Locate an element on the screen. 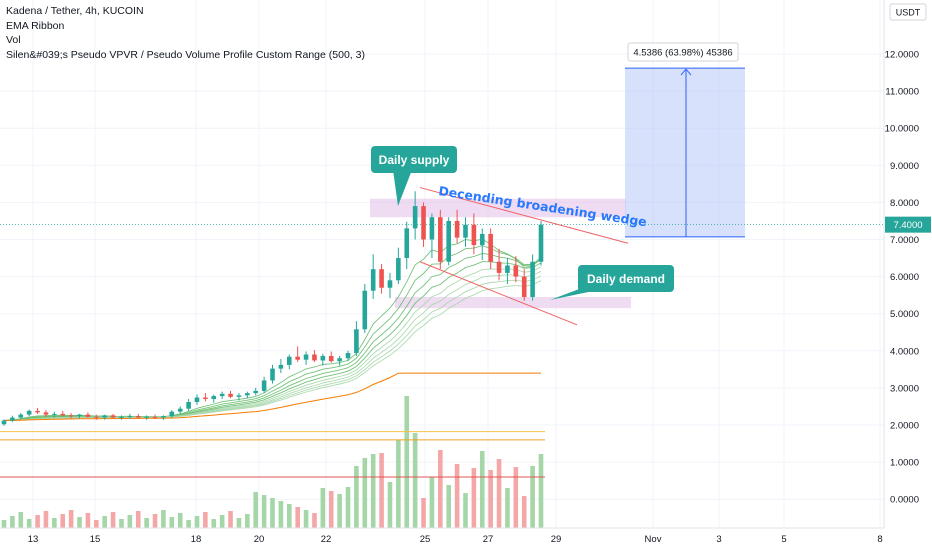 The width and height of the screenshot is (932, 550). price-tick-label: 6.0000 is located at coordinates (904, 277).